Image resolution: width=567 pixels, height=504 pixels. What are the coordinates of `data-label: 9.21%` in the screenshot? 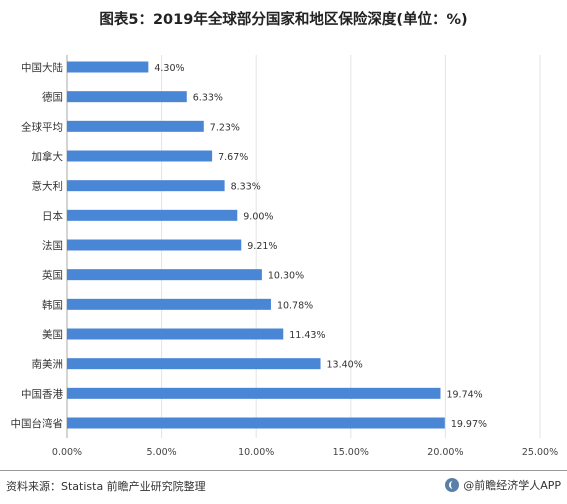 It's located at (262, 246).